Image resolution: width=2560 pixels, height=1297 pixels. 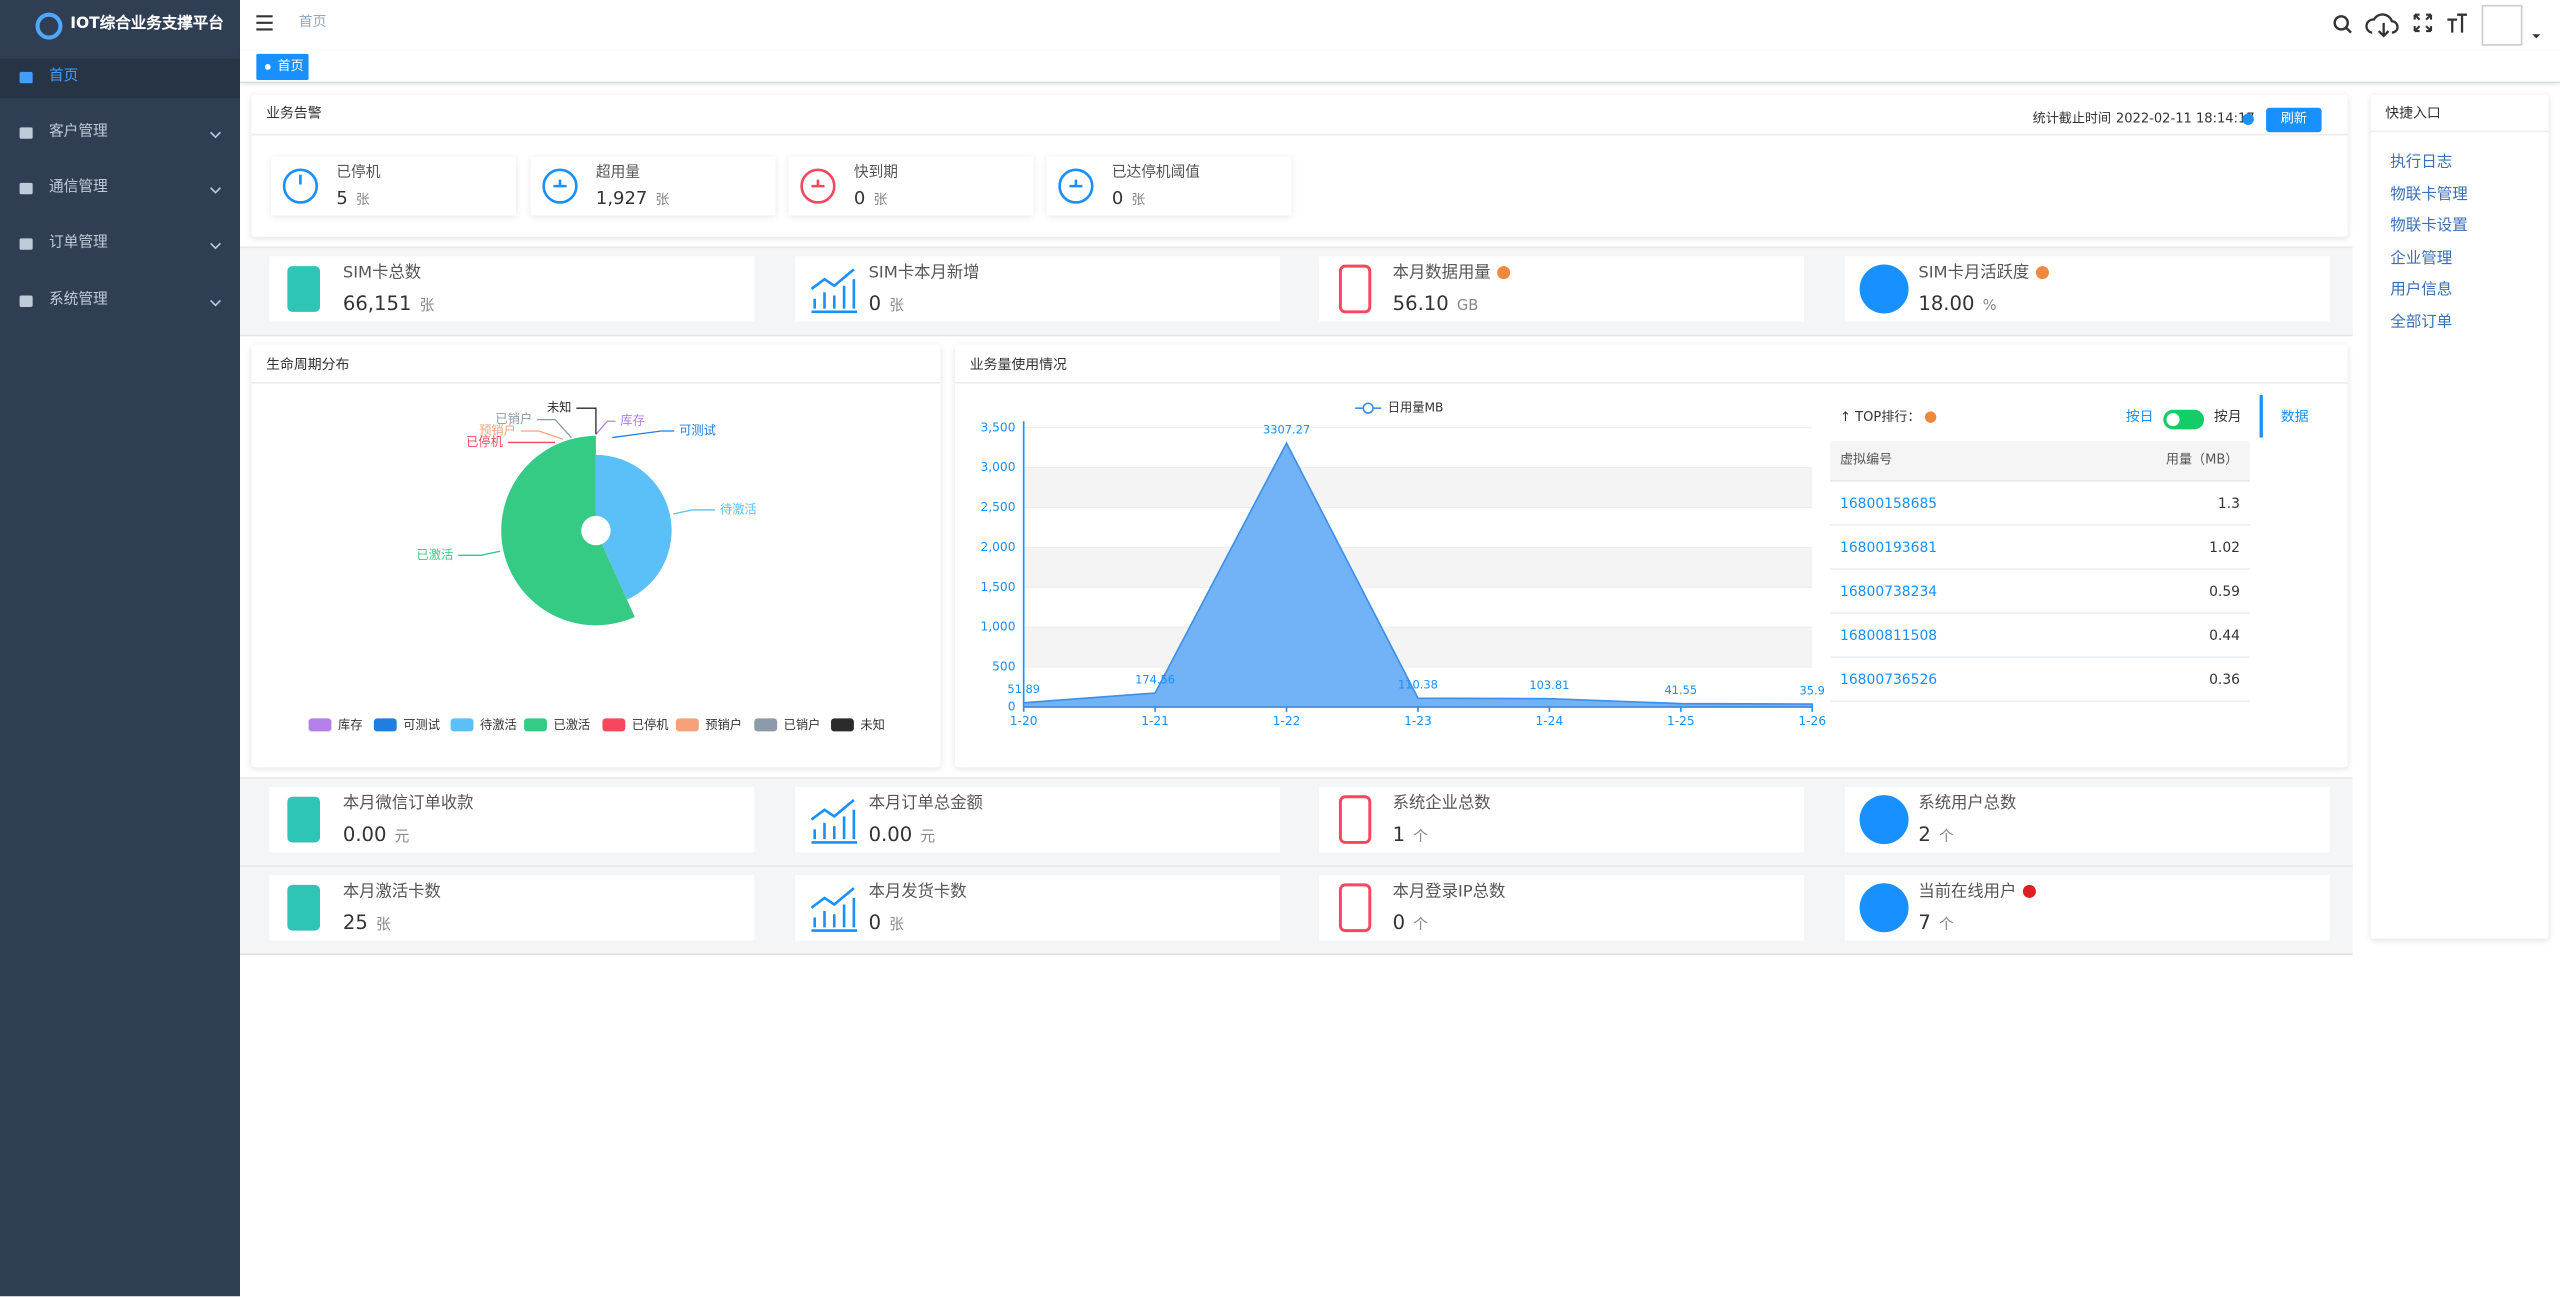 I want to click on stat-time-label: 统计截止时间, so click(x=2072, y=118).